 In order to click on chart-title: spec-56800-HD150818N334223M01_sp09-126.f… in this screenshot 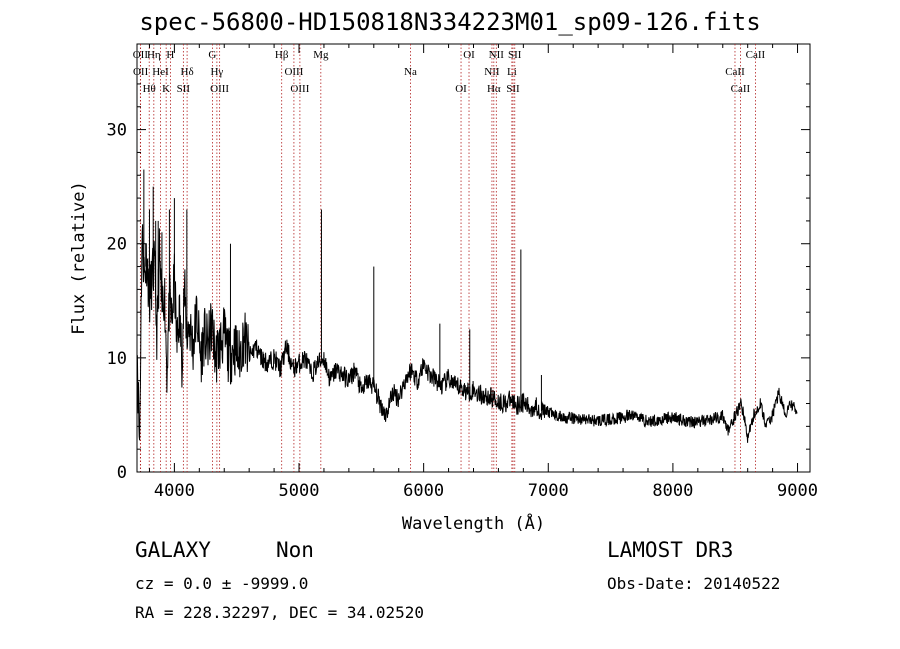, I will do `click(450, 22)`.